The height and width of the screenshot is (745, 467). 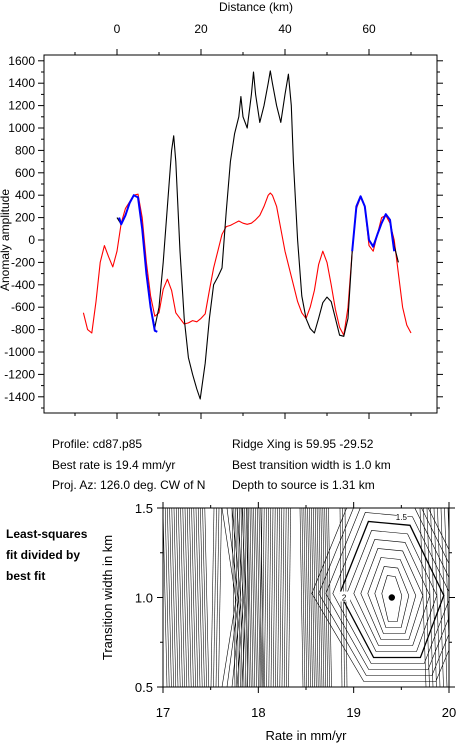 What do you see at coordinates (307, 735) in the screenshot?
I see `x-axis-title: Rate in mm/yr` at bounding box center [307, 735].